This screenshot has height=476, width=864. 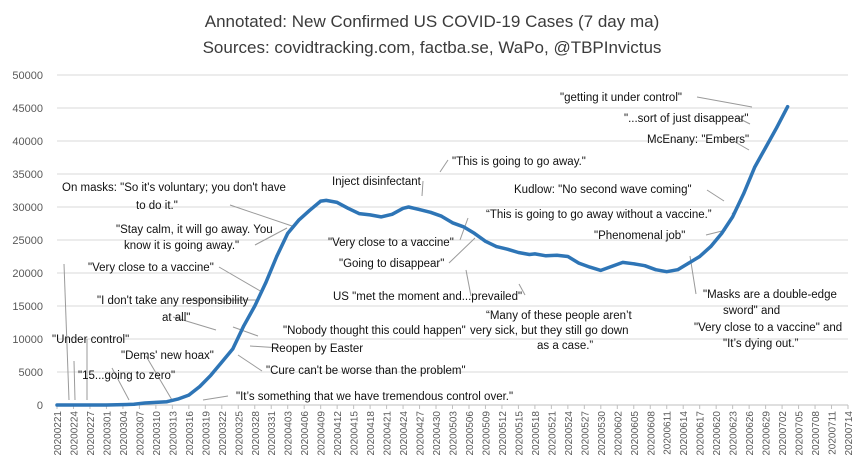 What do you see at coordinates (486, 433) in the screenshot?
I see `x-tick-label: 20200509` at bounding box center [486, 433].